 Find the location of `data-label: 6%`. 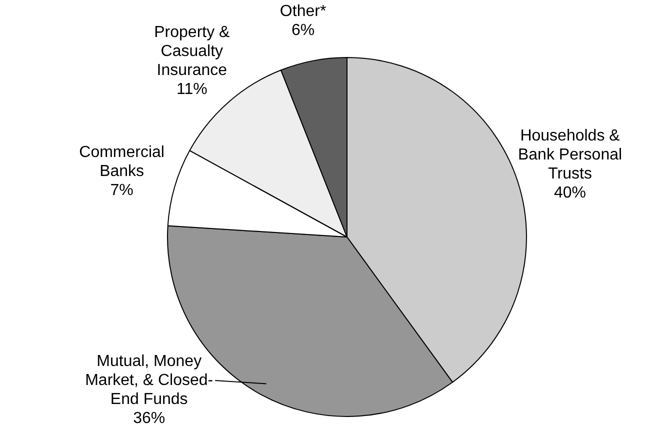

data-label: 6% is located at coordinates (303, 30).